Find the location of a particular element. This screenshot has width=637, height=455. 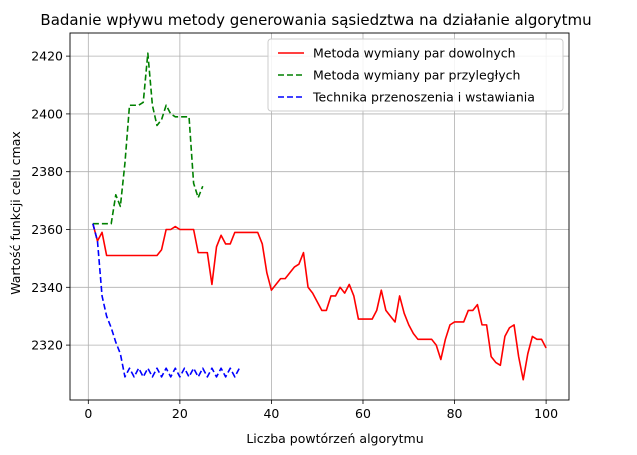

x-tick-label: 60 is located at coordinates (363, 413).